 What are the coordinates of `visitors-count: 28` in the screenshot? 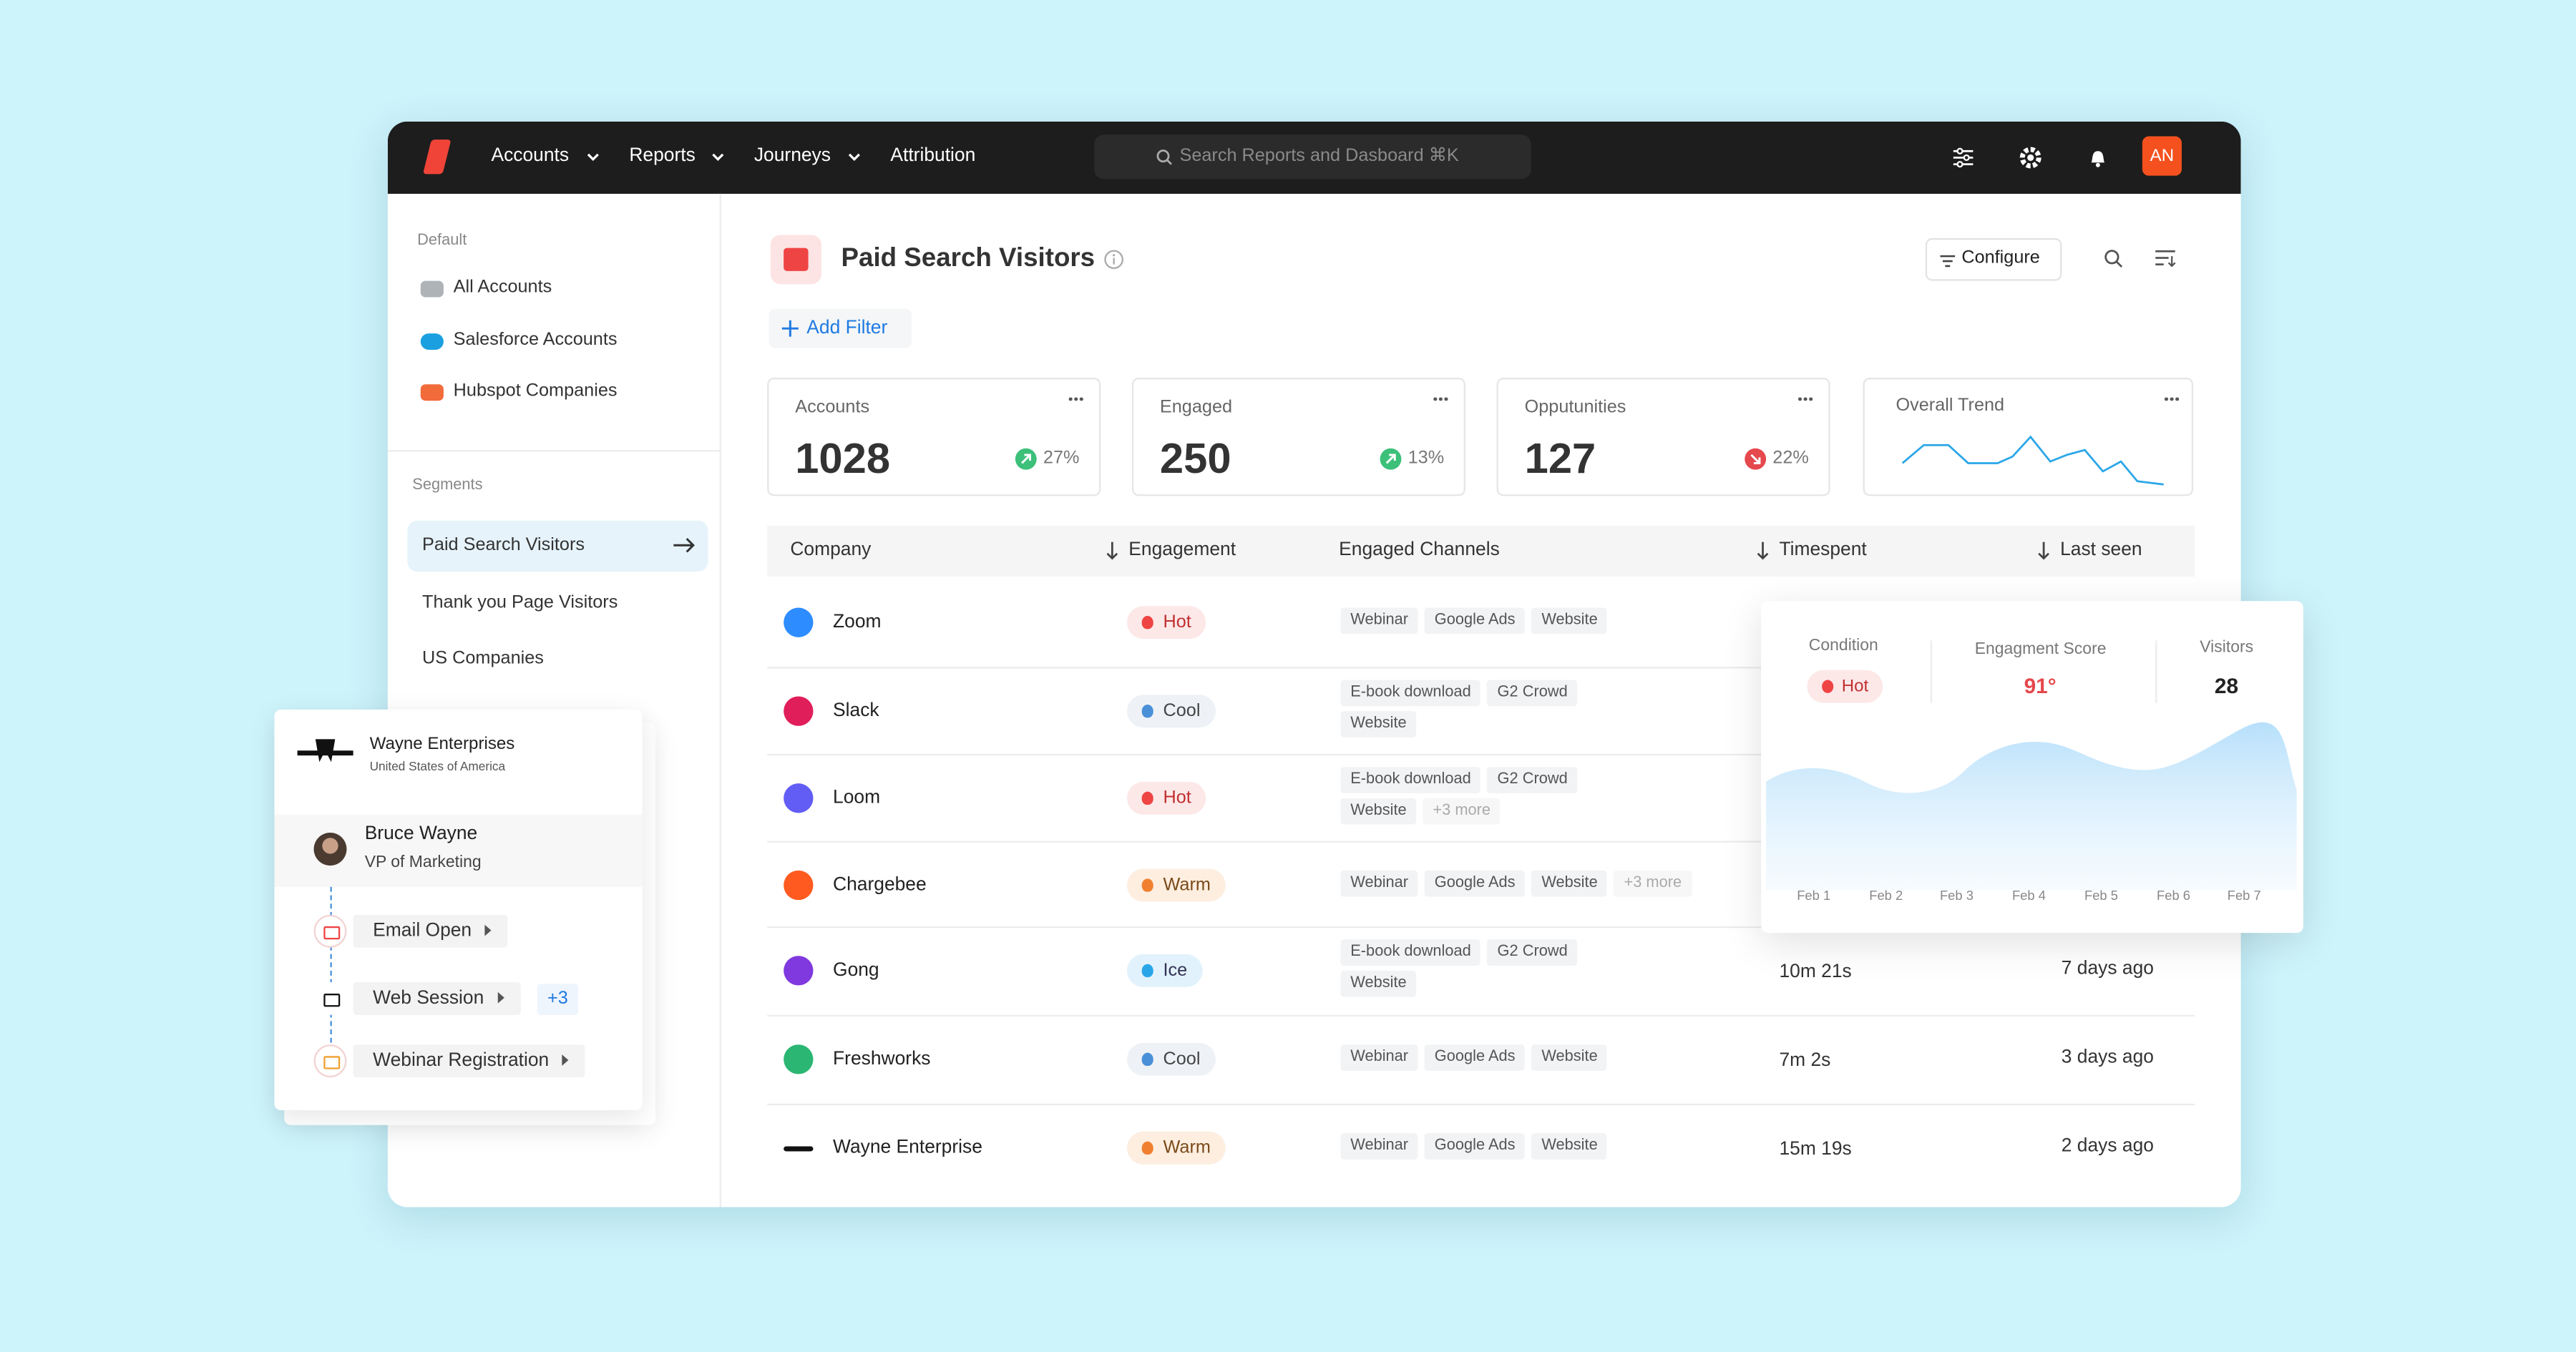 It's located at (2226, 686).